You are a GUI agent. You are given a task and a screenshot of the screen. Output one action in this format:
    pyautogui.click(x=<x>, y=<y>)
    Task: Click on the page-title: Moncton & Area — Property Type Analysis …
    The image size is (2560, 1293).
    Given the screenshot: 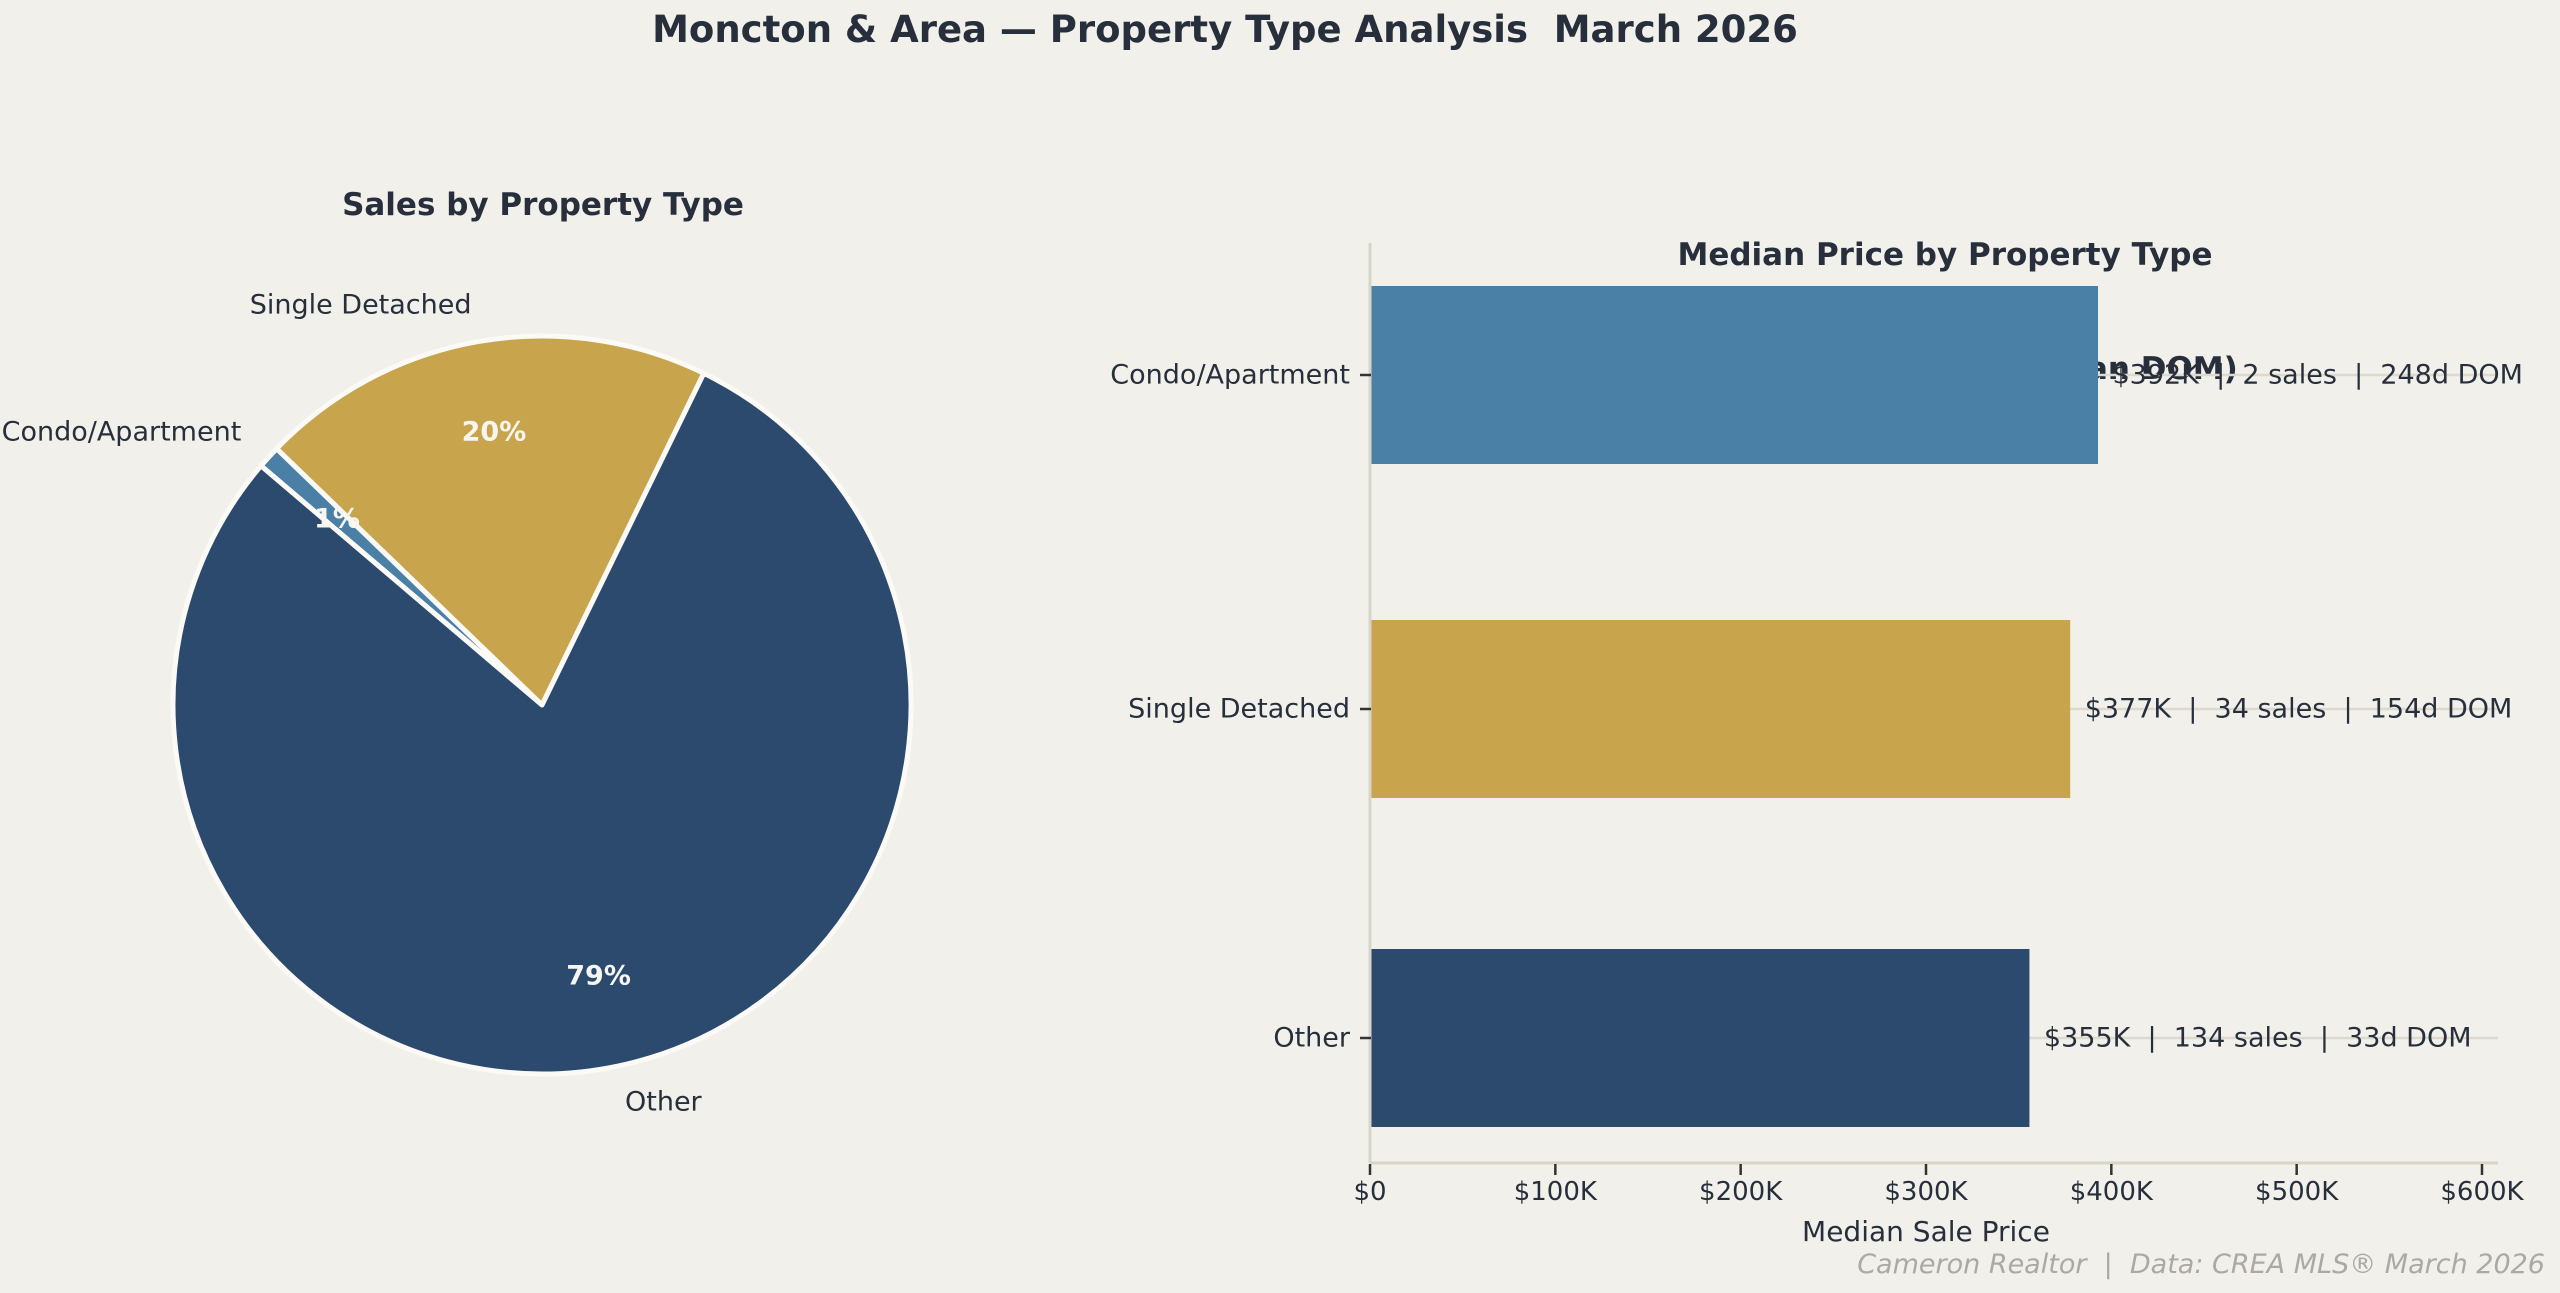 What is the action you would take?
    pyautogui.click(x=1225, y=29)
    